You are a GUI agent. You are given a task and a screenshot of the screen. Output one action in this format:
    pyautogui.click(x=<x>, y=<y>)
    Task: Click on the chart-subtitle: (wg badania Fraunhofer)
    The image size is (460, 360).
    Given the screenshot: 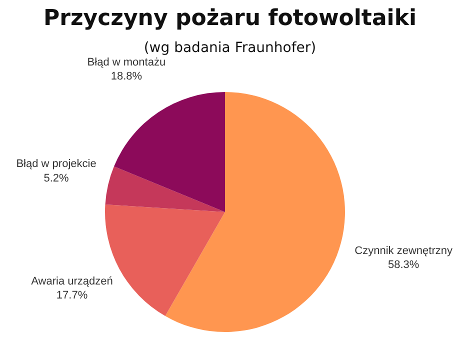 What is the action you would take?
    pyautogui.click(x=230, y=48)
    